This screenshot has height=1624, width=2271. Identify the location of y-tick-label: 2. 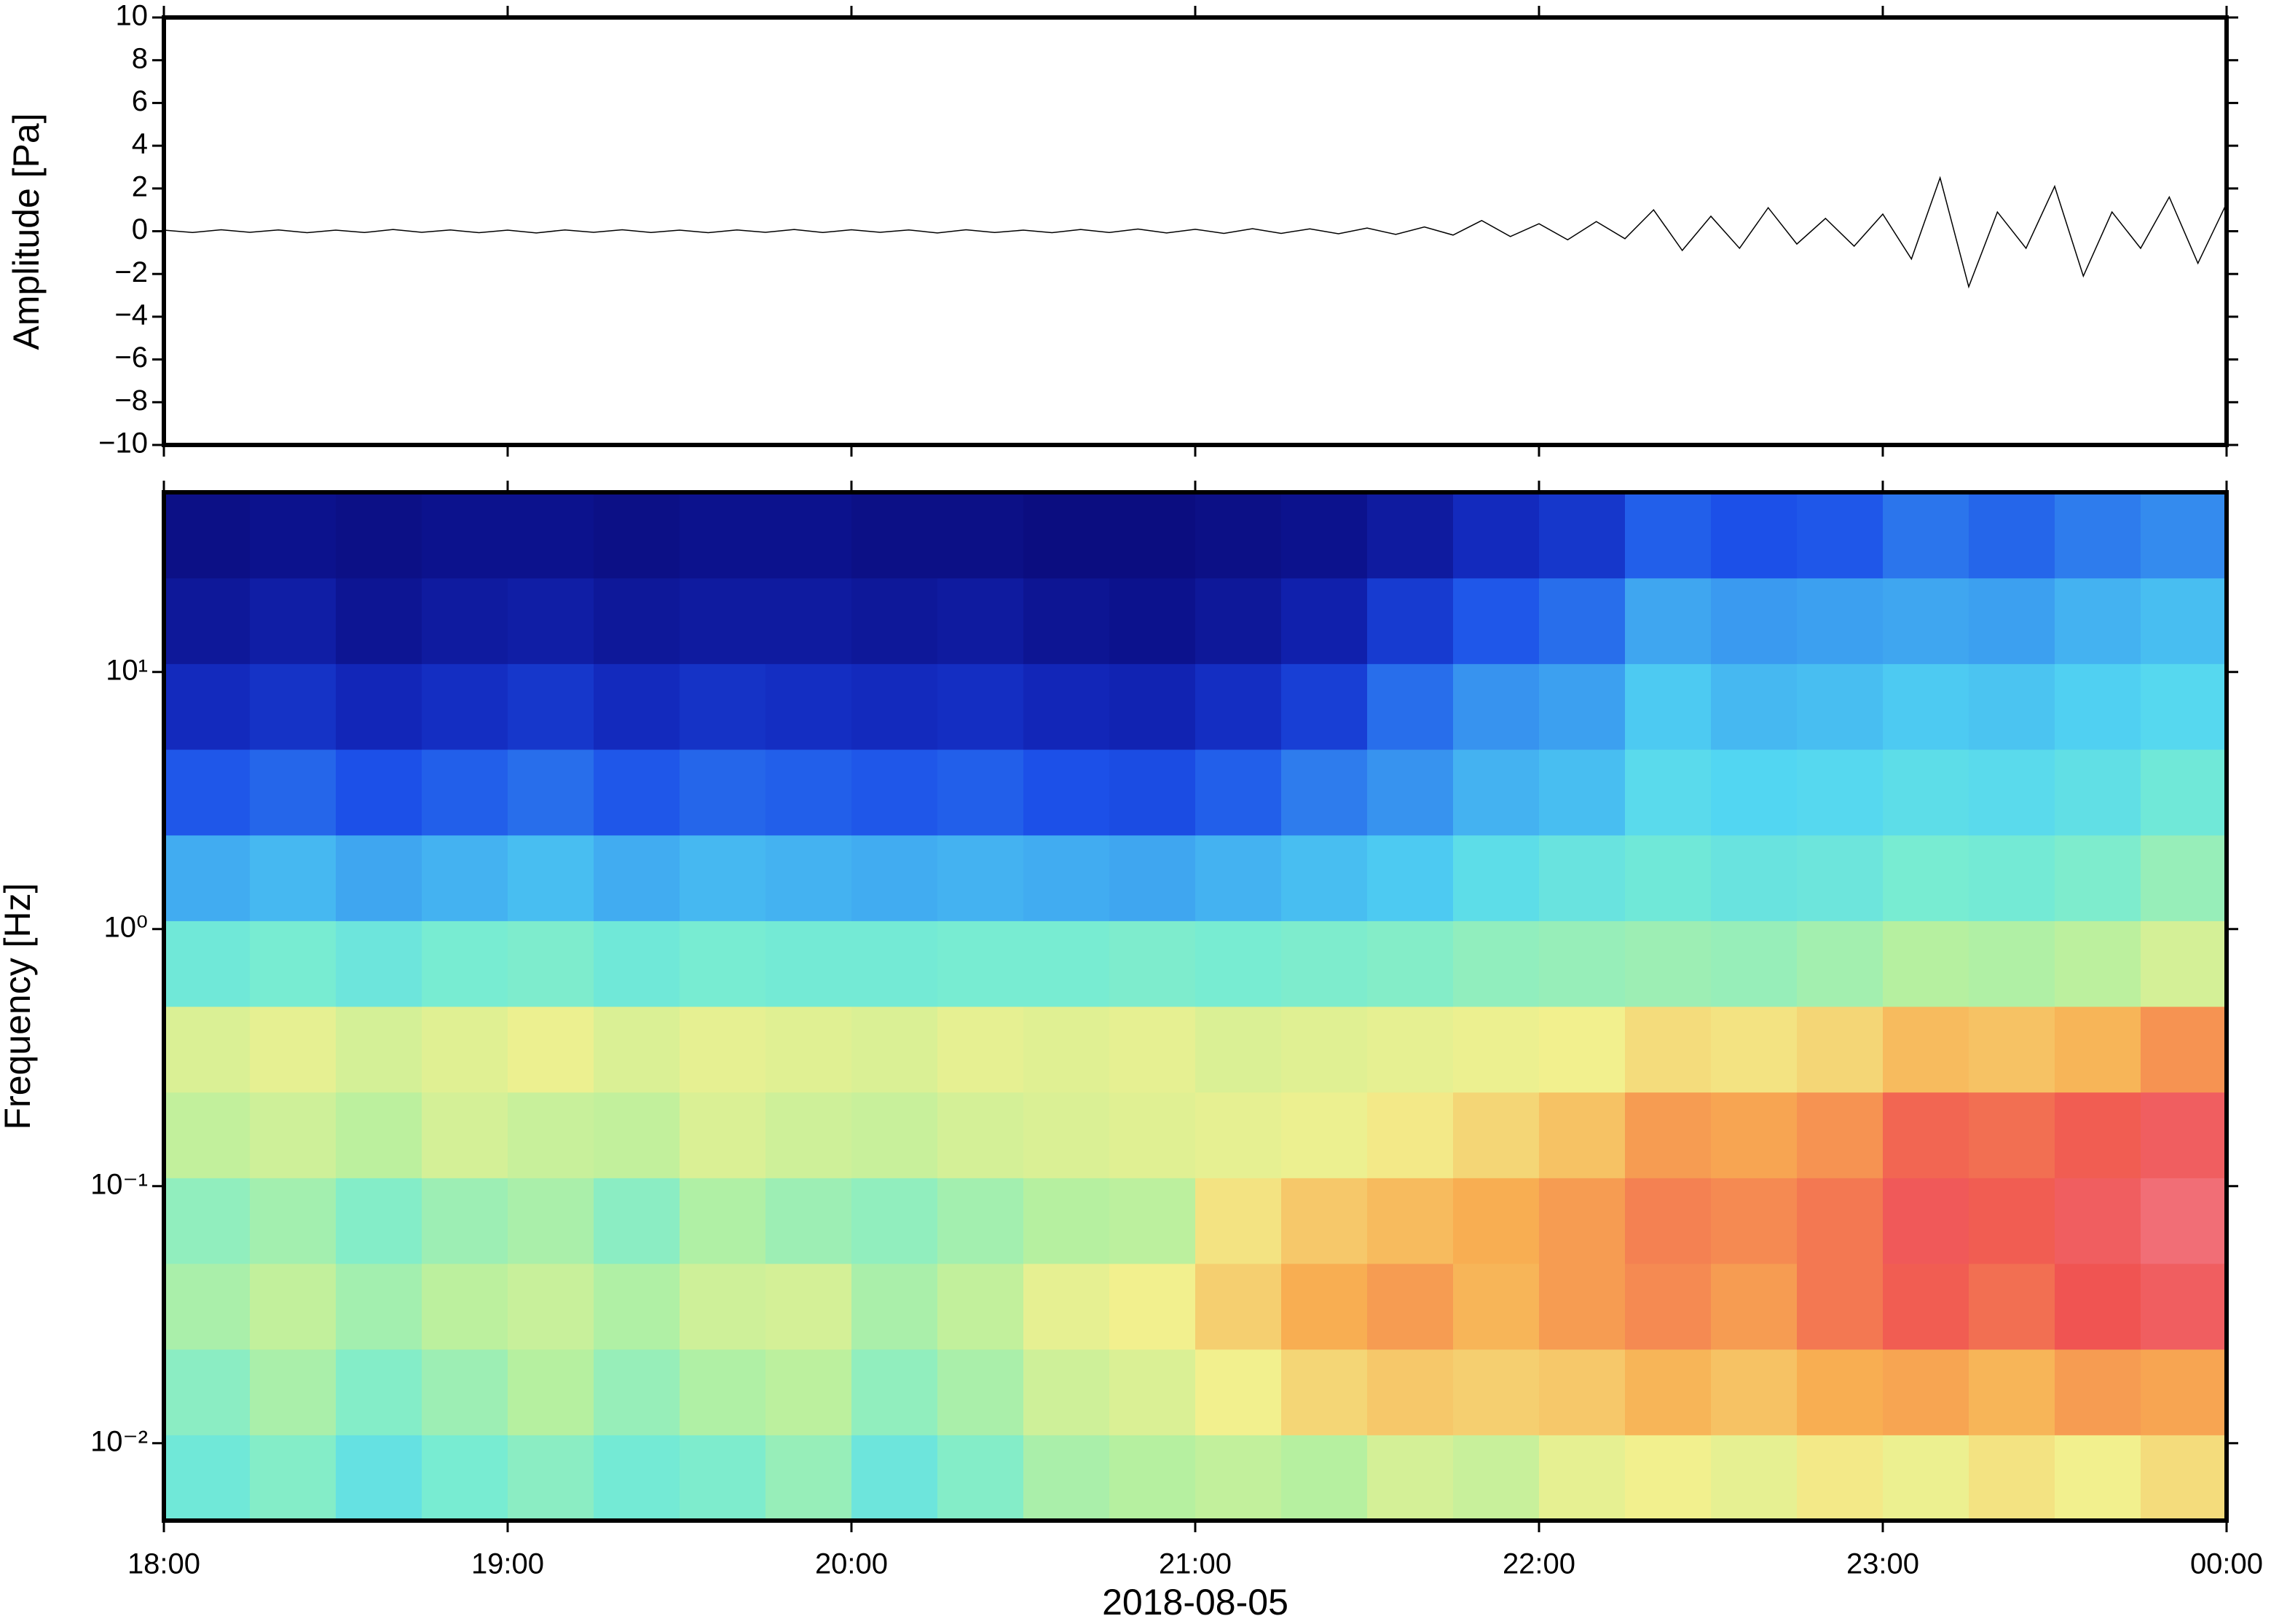
(140, 186).